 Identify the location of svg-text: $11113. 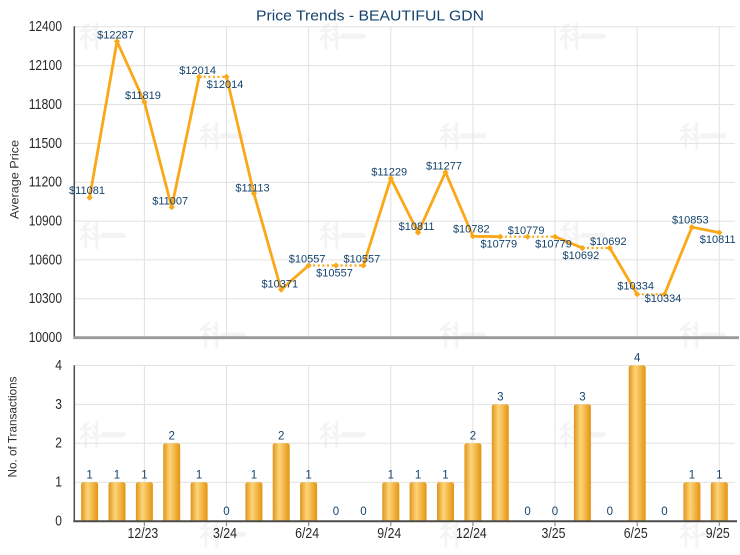
(252, 189).